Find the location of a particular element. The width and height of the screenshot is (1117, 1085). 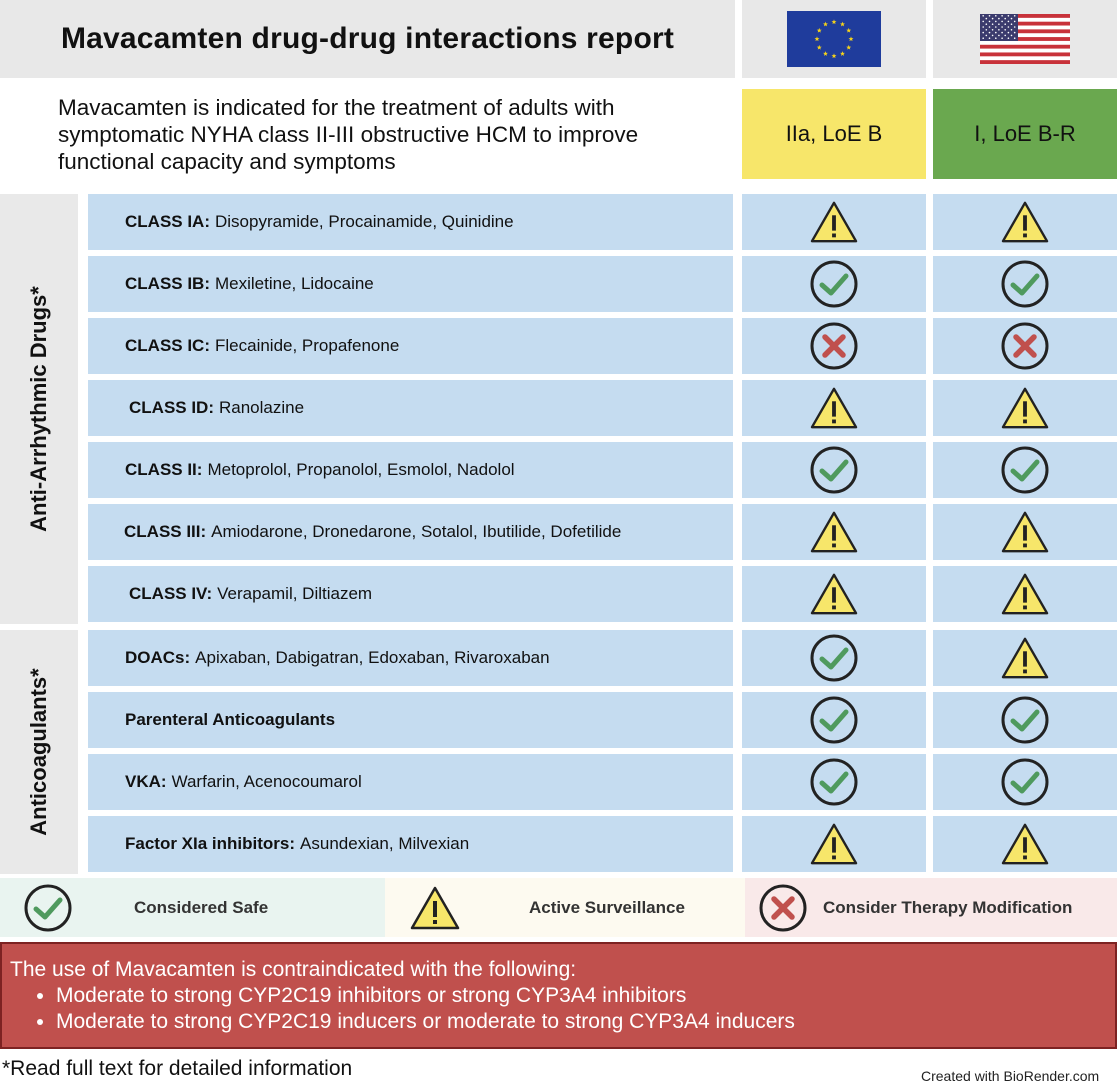

drug-names: Metoprolol, Propanolol, Esmolol, Nadolol is located at coordinates (360, 470).